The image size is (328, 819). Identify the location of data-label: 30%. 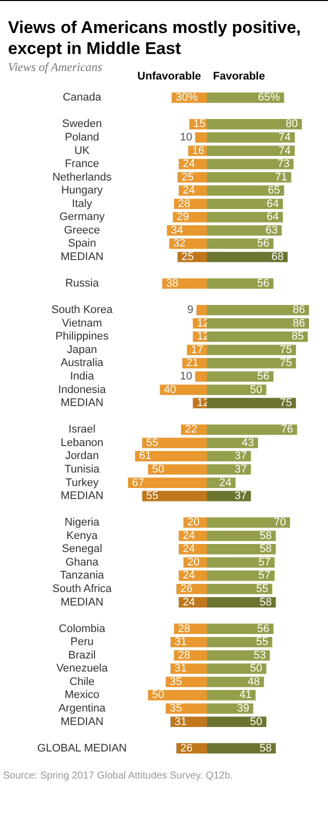
(187, 98).